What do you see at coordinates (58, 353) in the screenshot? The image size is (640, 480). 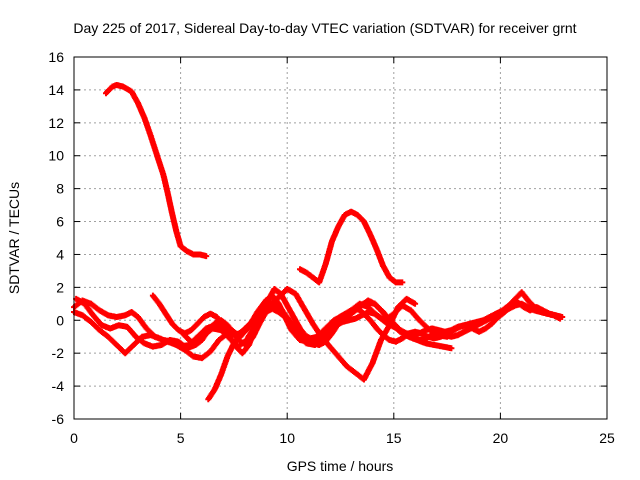 I see `y-tick-label: -2` at bounding box center [58, 353].